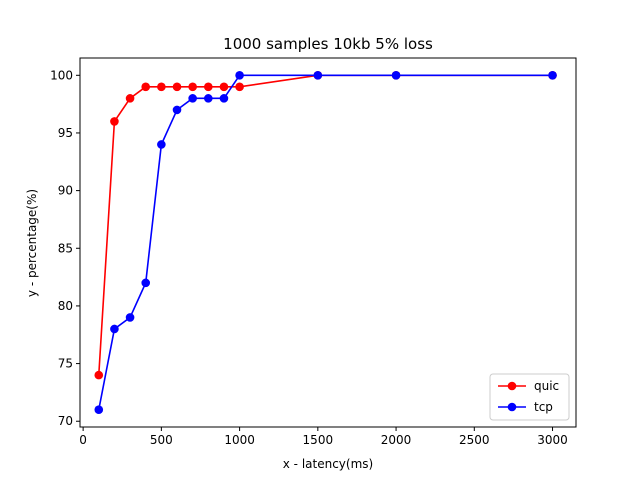 This screenshot has width=640, height=480. Describe the element at coordinates (543, 407) in the screenshot. I see `legend-label-tcp: tcp` at that location.